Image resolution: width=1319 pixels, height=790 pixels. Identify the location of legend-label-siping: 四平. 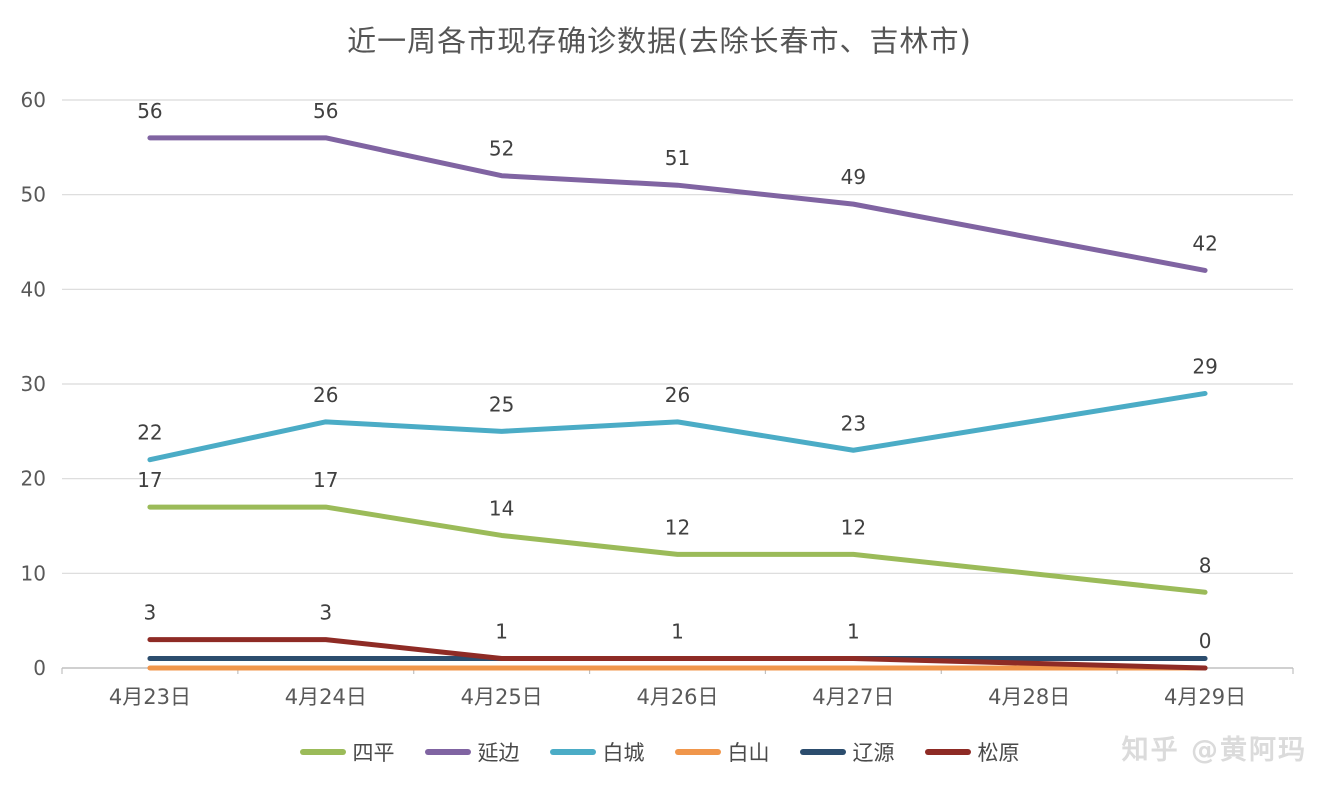
(373, 753).